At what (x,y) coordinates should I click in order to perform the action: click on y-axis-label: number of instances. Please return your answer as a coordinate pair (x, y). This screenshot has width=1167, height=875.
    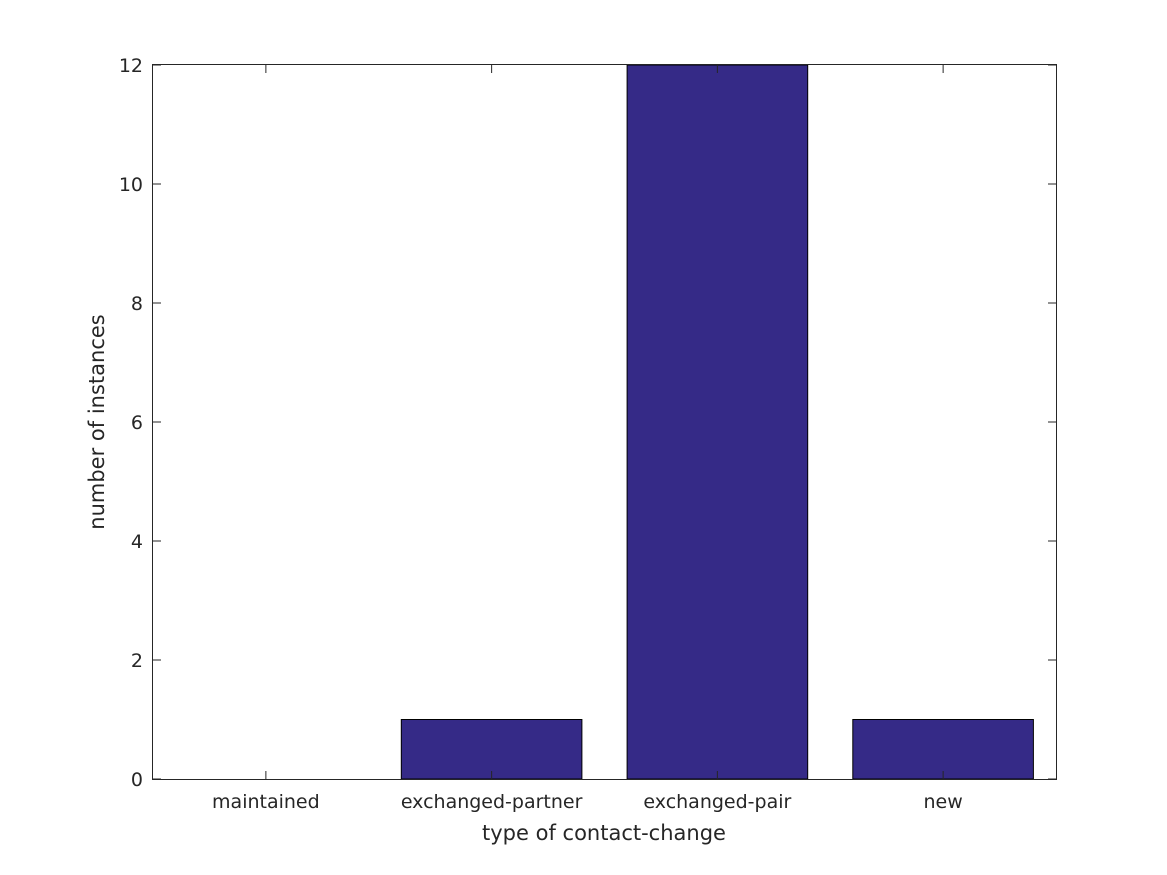
    Looking at the image, I should click on (97, 421).